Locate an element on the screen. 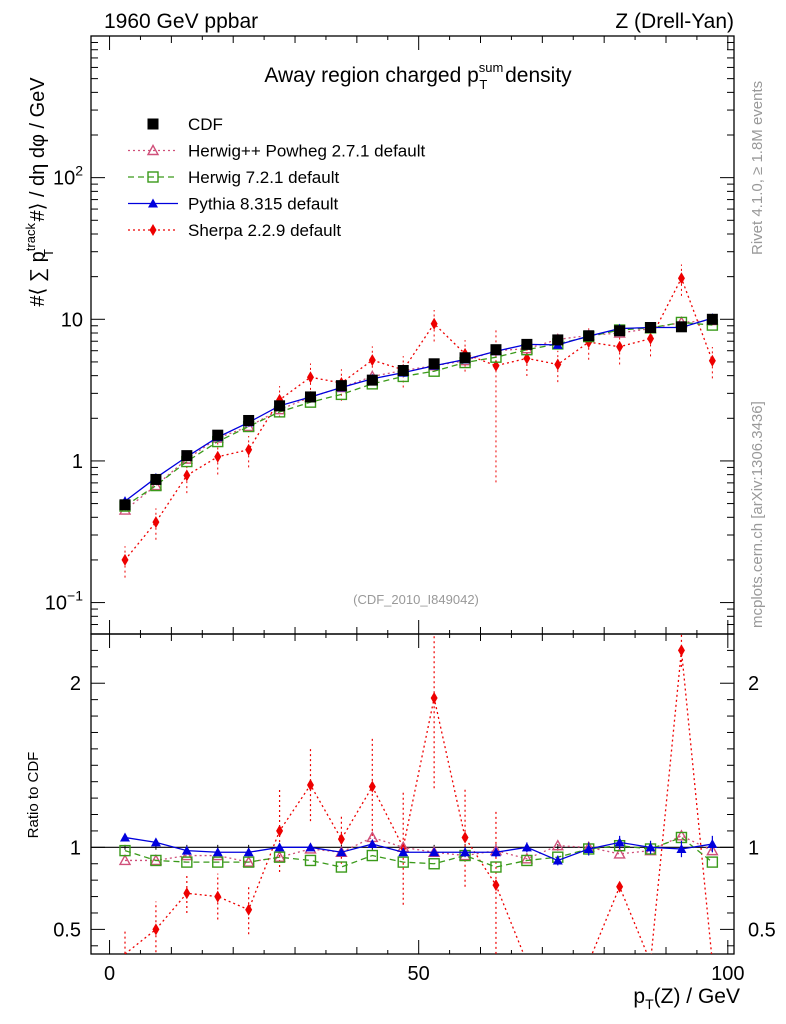 Image resolution: width=786 pixels, height=1024 pixels. legend-label: Herwig 7.2.1 default is located at coordinates (263, 177).